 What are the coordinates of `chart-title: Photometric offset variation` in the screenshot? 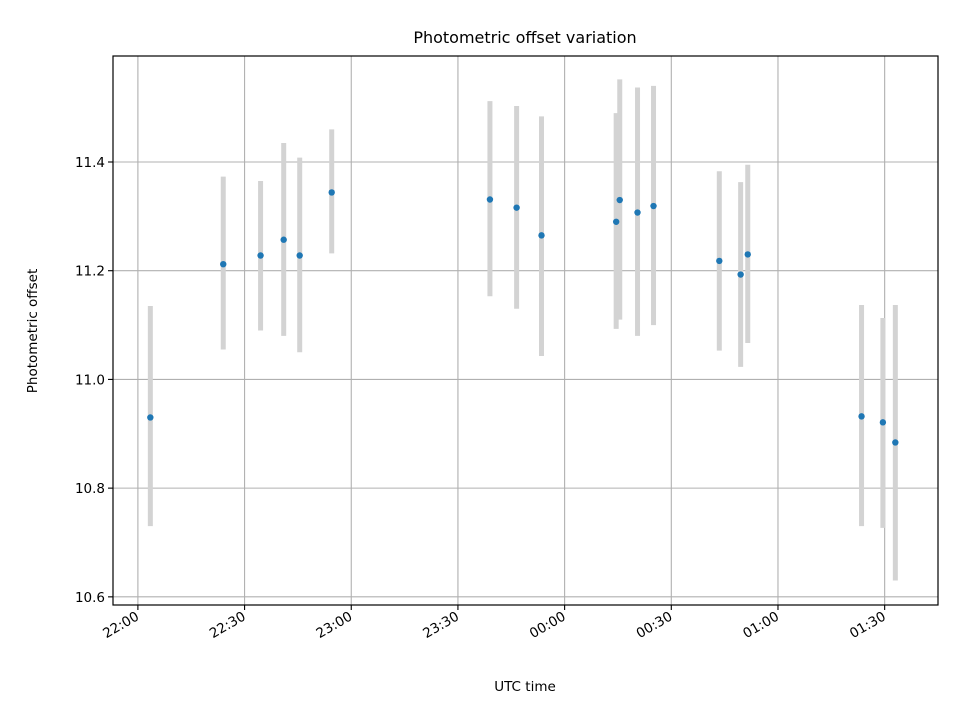 It's located at (524, 37).